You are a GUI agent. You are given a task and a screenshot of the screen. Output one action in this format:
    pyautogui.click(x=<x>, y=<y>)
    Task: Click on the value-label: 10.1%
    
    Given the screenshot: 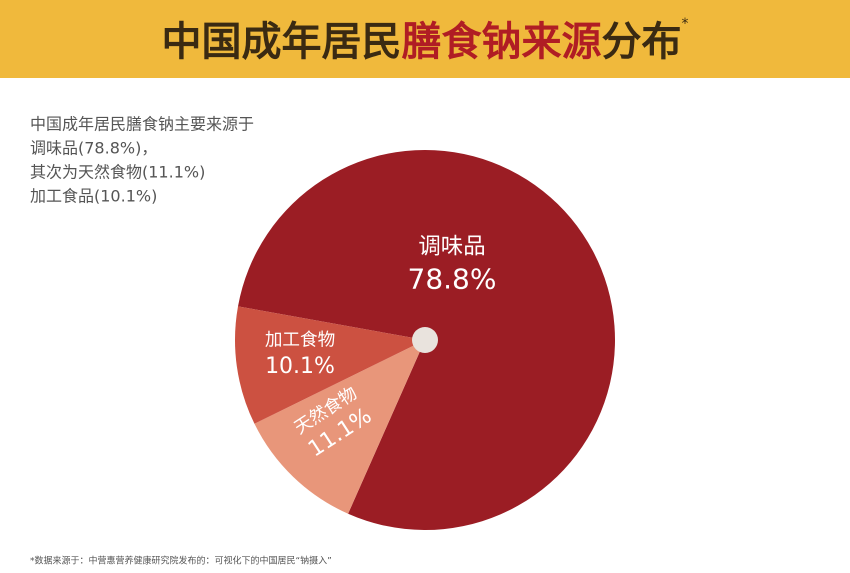 What is the action you would take?
    pyautogui.click(x=300, y=366)
    